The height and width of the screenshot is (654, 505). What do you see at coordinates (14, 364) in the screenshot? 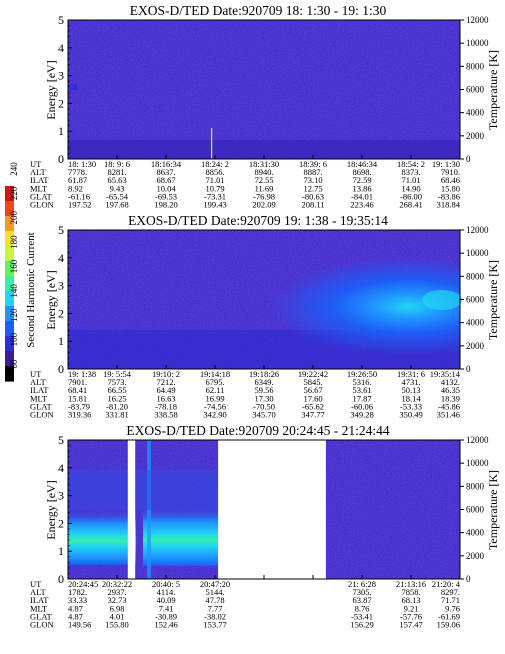
I see `colorbar-tick-label: 80` at bounding box center [14, 364].